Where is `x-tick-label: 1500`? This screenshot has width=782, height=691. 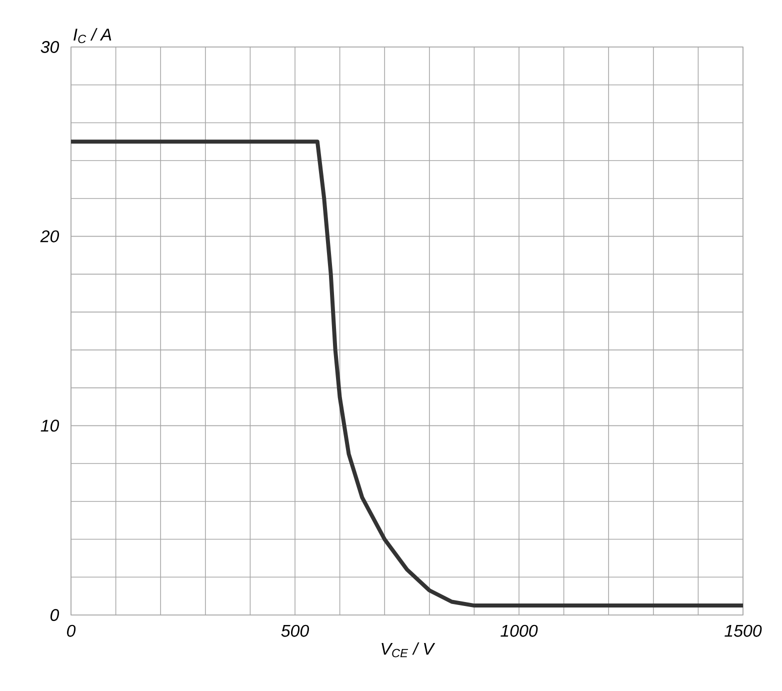
x-tick-label: 1500 is located at coordinates (743, 630).